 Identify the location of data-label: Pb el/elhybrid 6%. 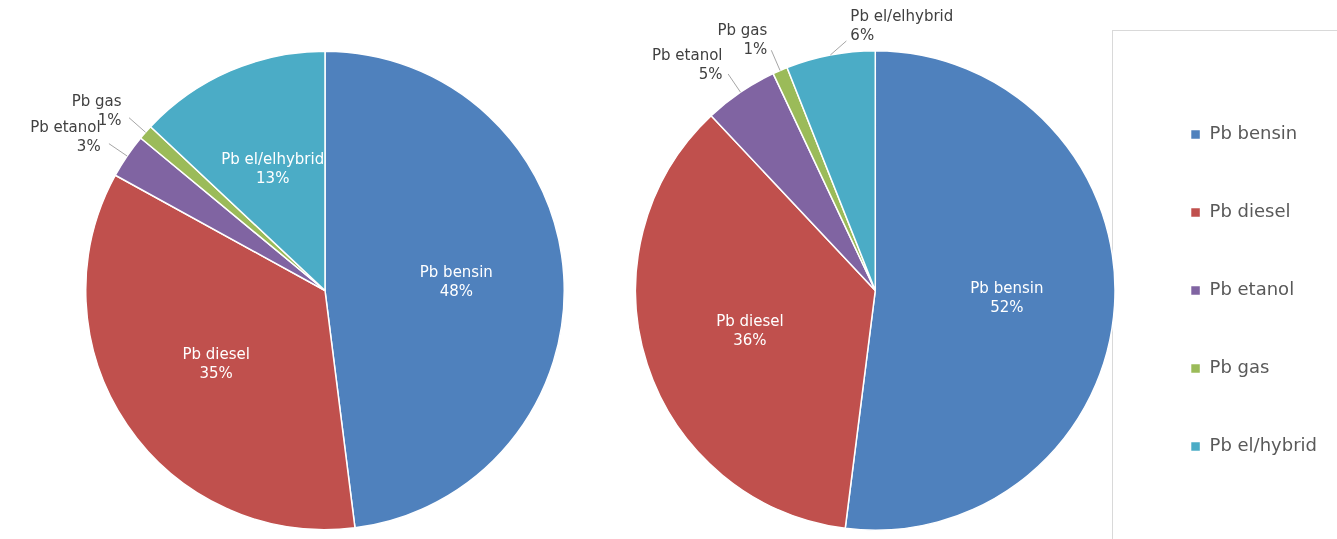
(902, 26).